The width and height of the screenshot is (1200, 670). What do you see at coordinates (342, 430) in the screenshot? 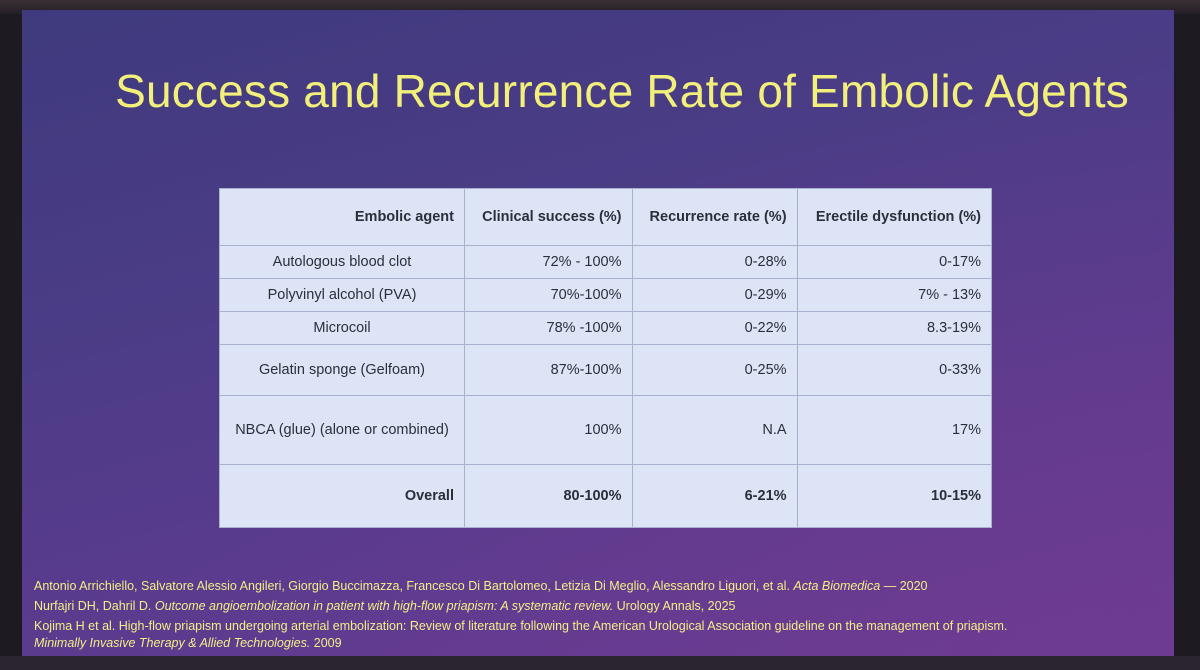
I see `agent-name: NBCA (glue) (alone or combined)` at bounding box center [342, 430].